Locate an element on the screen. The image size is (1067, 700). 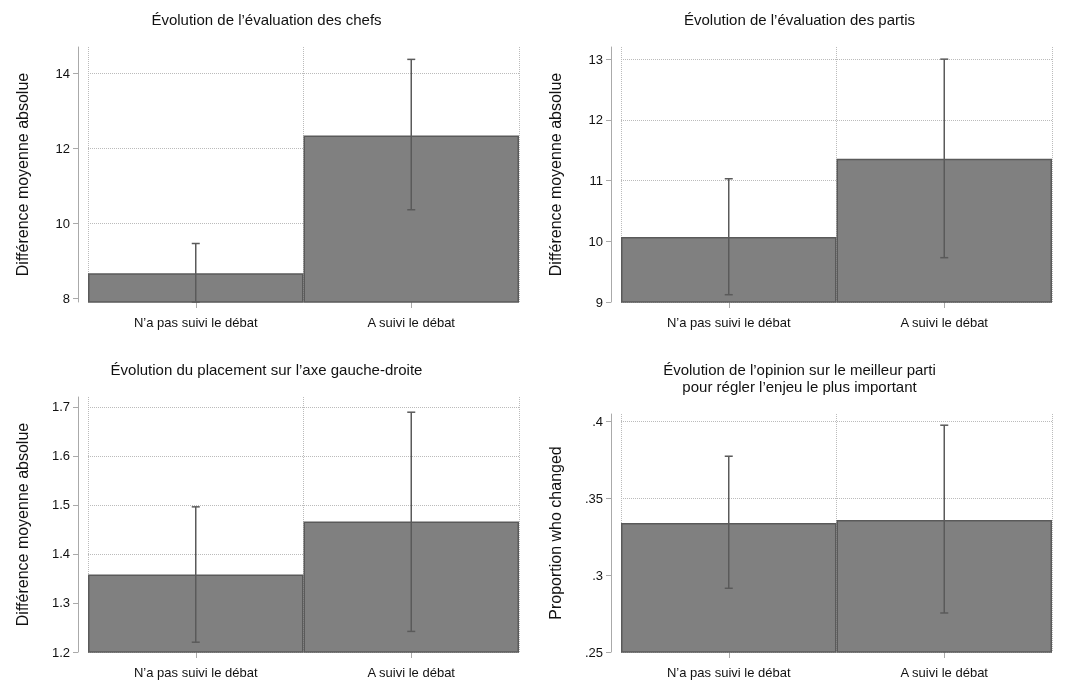
y-tick-label: .3 is located at coordinates (597, 575).